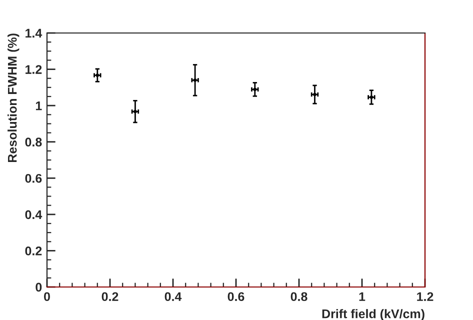 The height and width of the screenshot is (320, 473). I want to click on y-tick-label: 0, so click(39, 287).